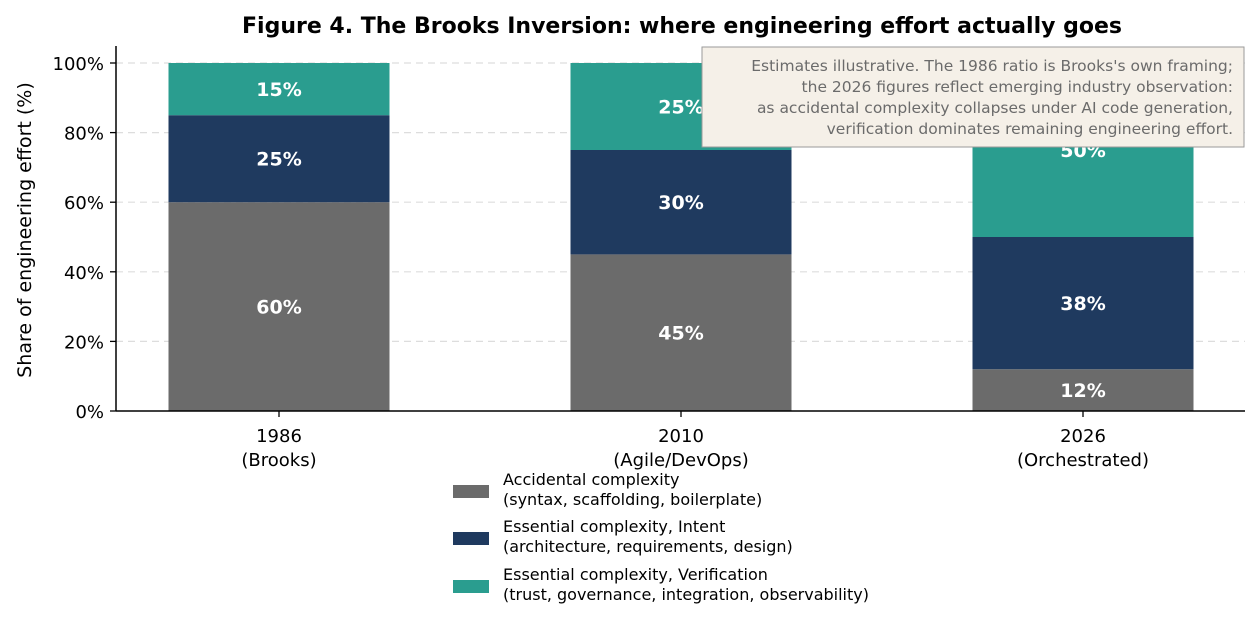 The image size is (1260, 627). What do you see at coordinates (89, 412) in the screenshot?
I see `y-tick-label: 0%` at bounding box center [89, 412].